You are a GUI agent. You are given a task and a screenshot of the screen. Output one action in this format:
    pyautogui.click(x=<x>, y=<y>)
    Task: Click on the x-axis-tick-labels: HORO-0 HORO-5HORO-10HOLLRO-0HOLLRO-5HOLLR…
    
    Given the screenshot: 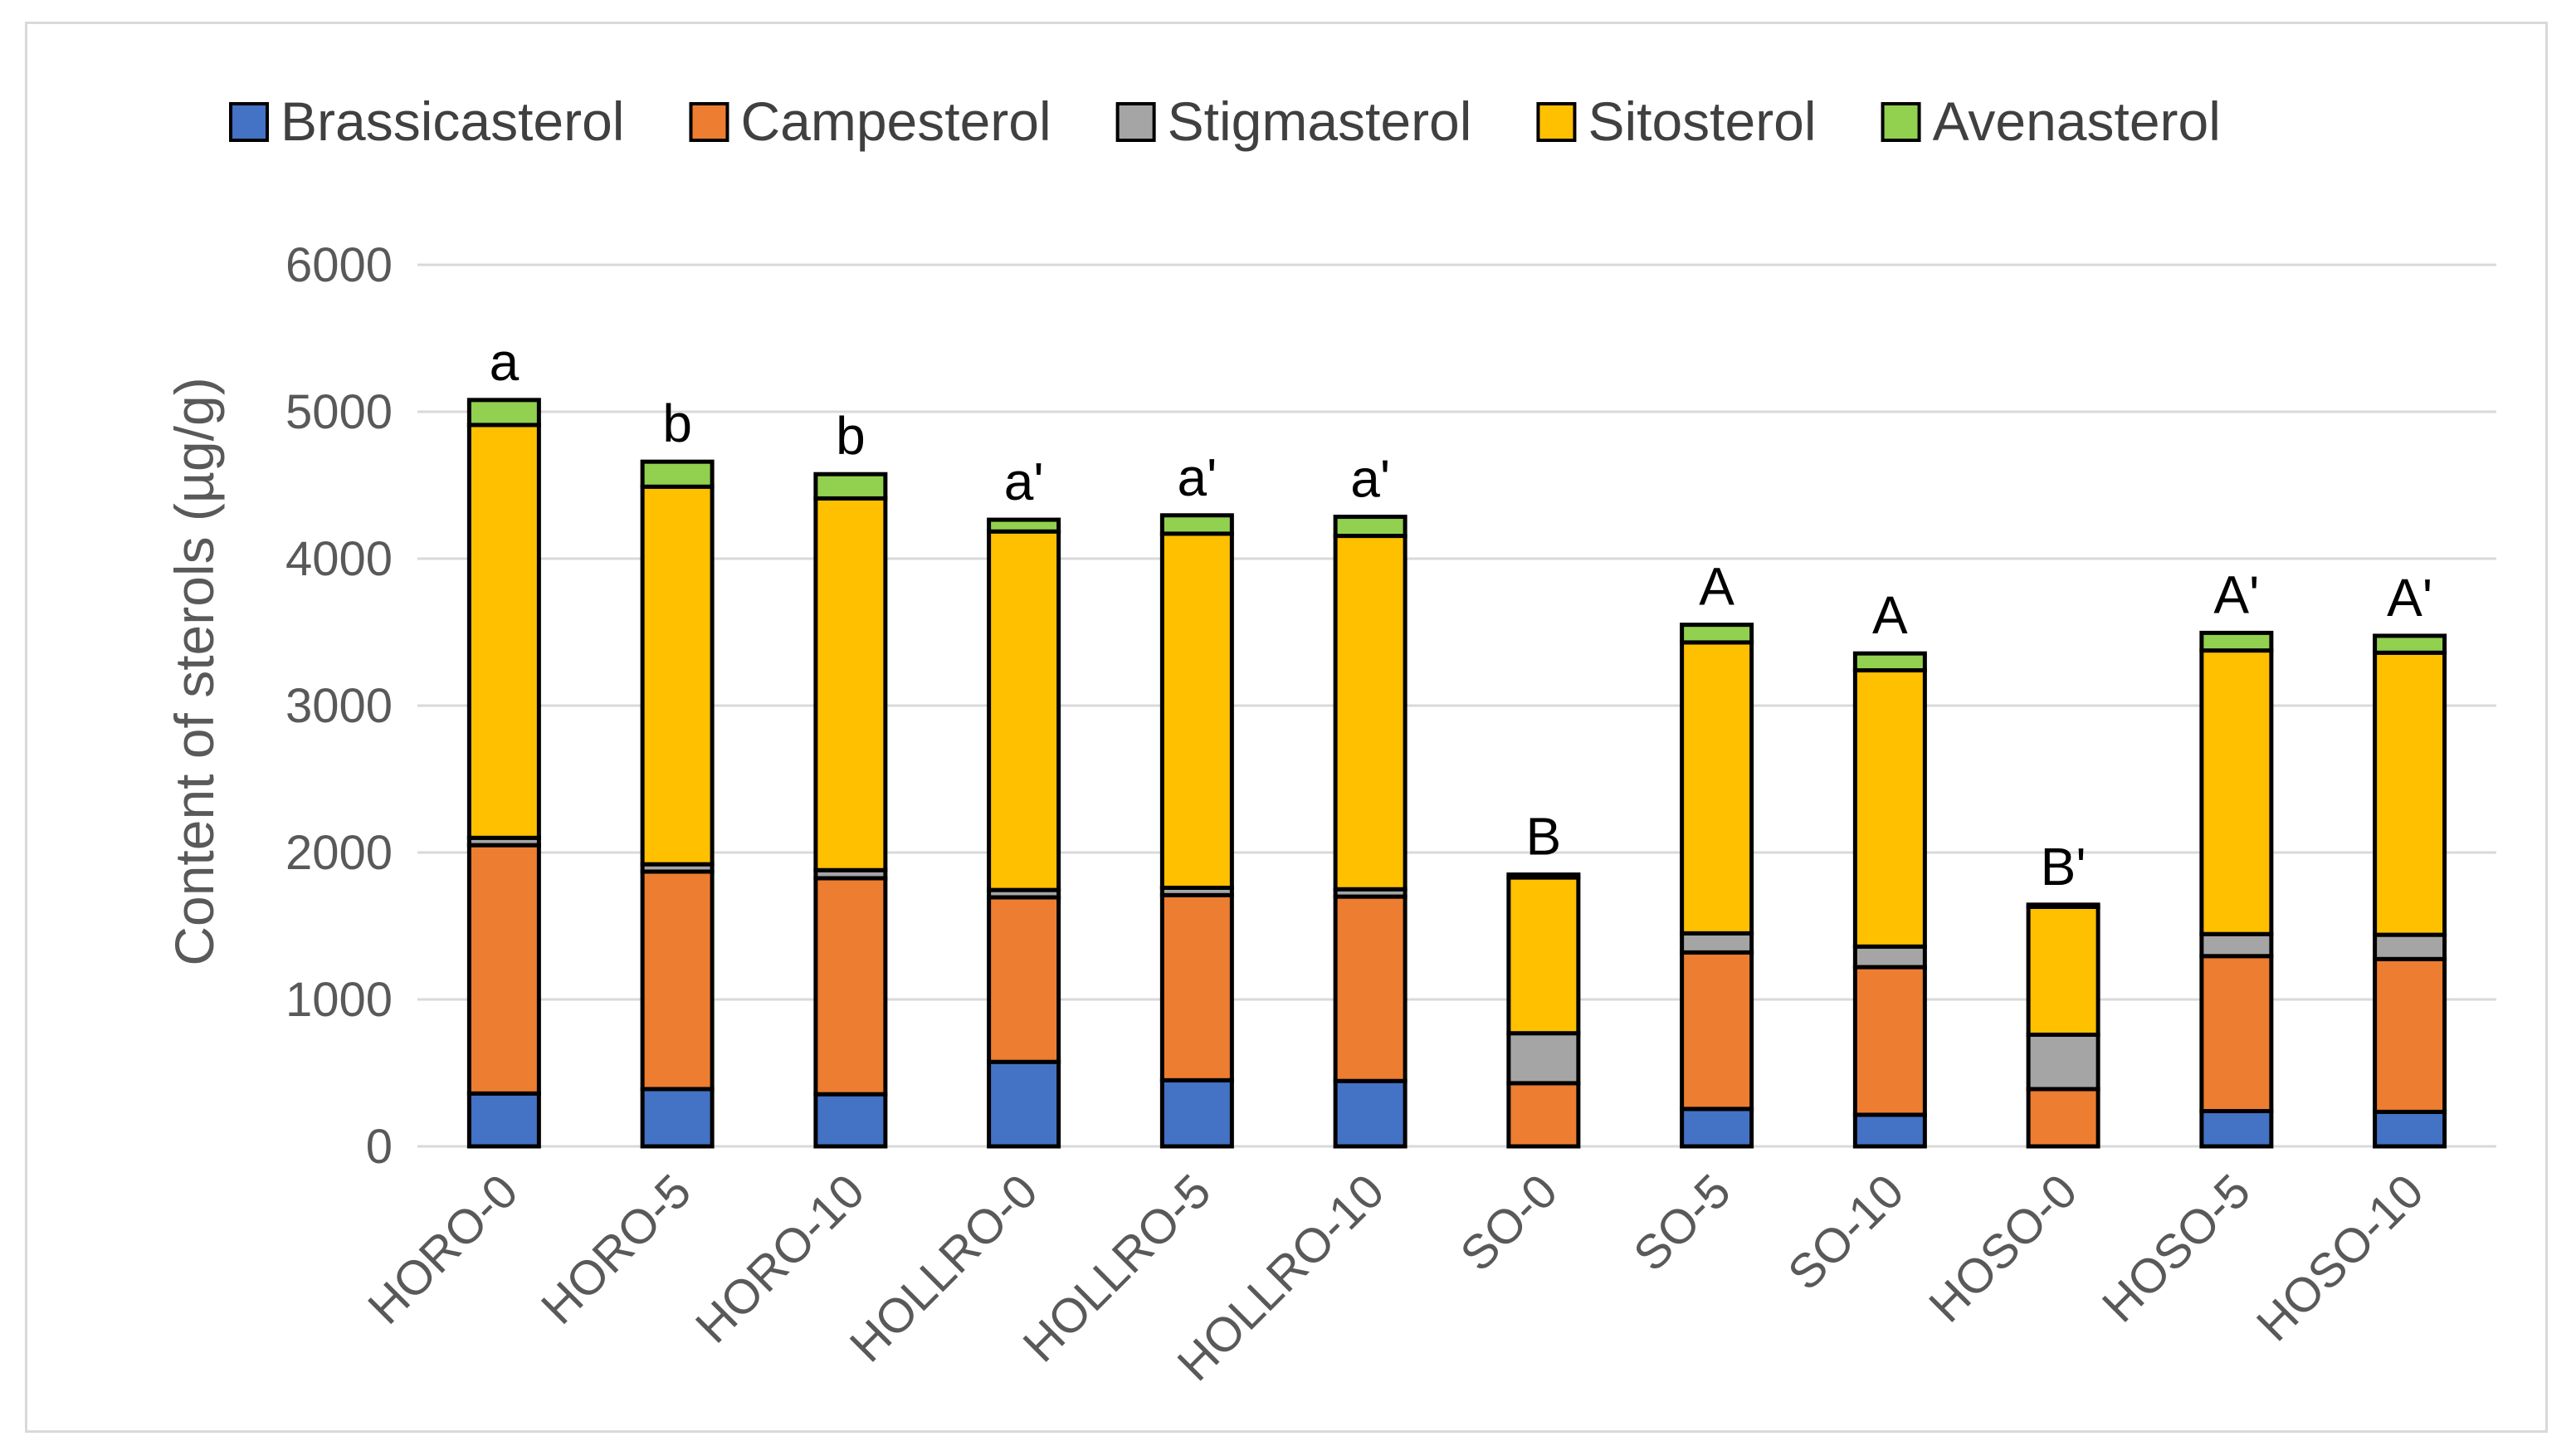 What is the action you would take?
    pyautogui.click(x=1396, y=1277)
    